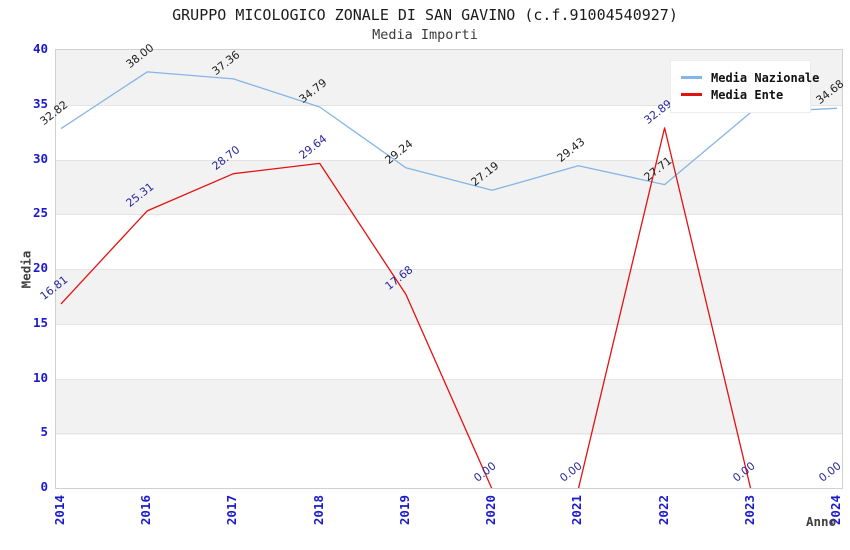 This screenshot has width=850, height=550. Describe the element at coordinates (26, 269) in the screenshot. I see `y-axis-title: Media` at that location.